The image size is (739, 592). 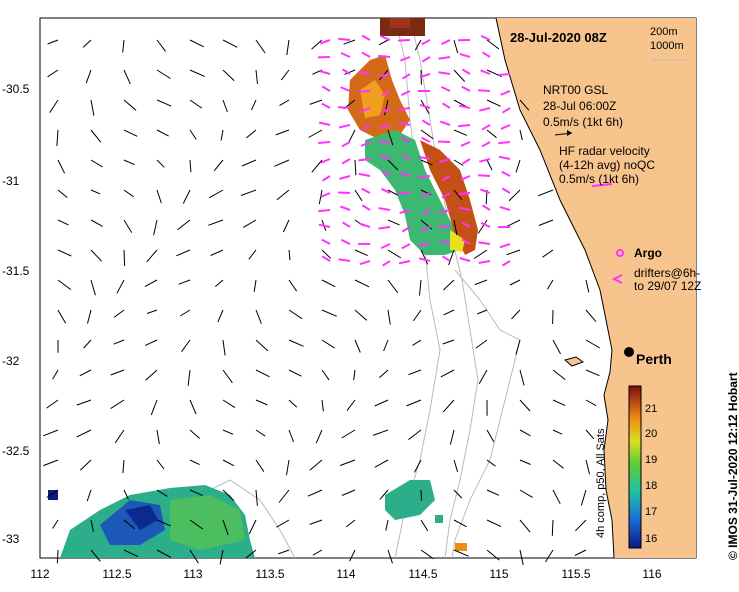 What do you see at coordinates (558, 37) in the screenshot?
I see `map-title: 28-Jul-2020 08Z` at bounding box center [558, 37].